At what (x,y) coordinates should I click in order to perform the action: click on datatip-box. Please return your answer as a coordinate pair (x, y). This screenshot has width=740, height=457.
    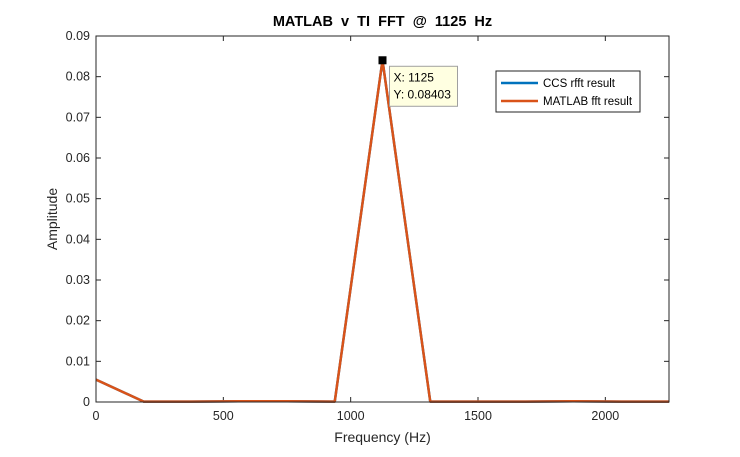
    Looking at the image, I should click on (423, 86).